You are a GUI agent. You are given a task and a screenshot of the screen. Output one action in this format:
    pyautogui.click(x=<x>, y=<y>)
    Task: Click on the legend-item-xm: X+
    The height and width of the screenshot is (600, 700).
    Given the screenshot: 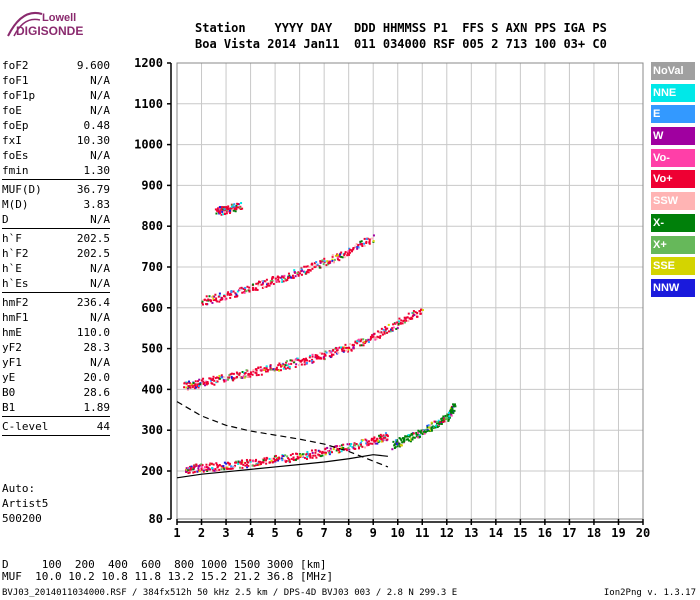 What is the action you would take?
    pyautogui.click(x=673, y=244)
    